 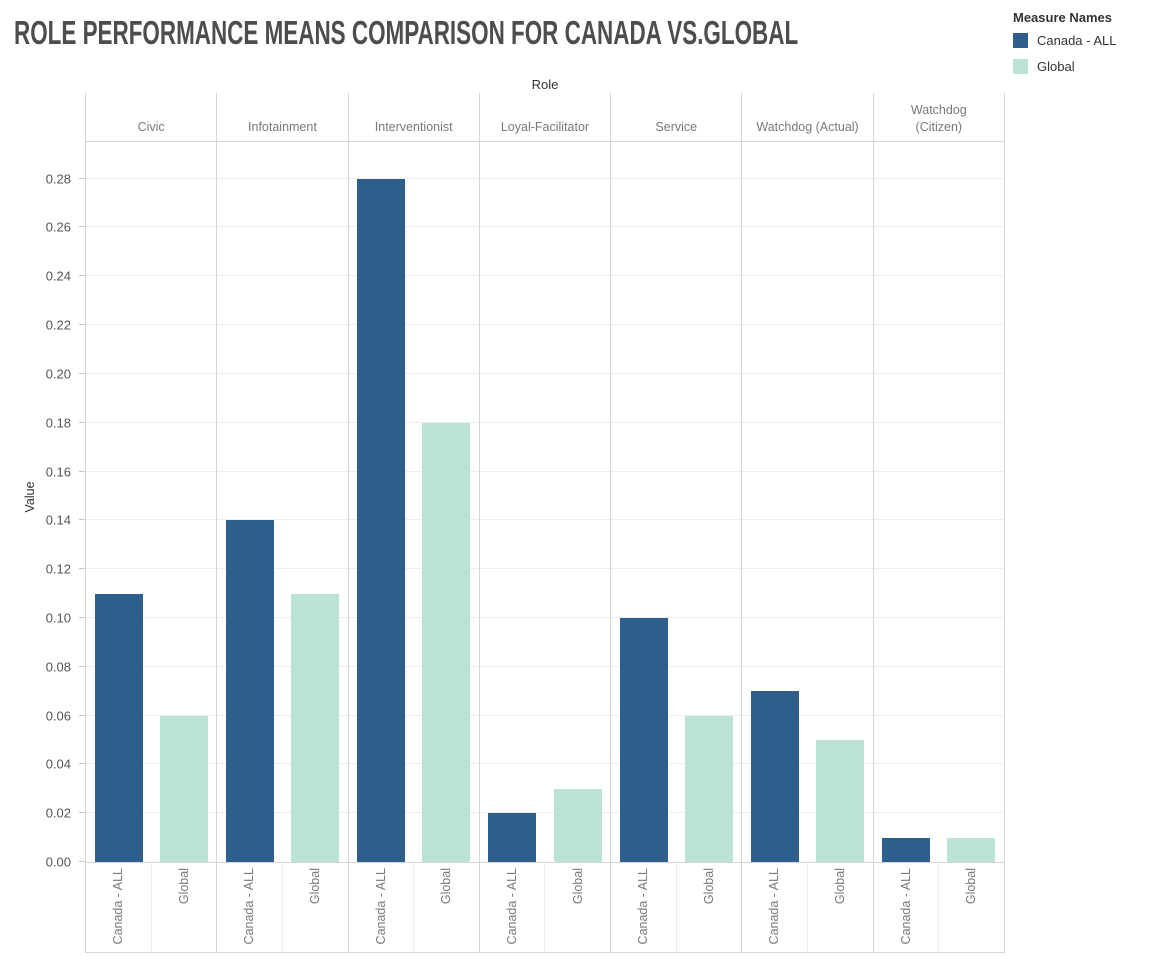 What do you see at coordinates (58, 813) in the screenshot?
I see `y-tick-label: 0.02` at bounding box center [58, 813].